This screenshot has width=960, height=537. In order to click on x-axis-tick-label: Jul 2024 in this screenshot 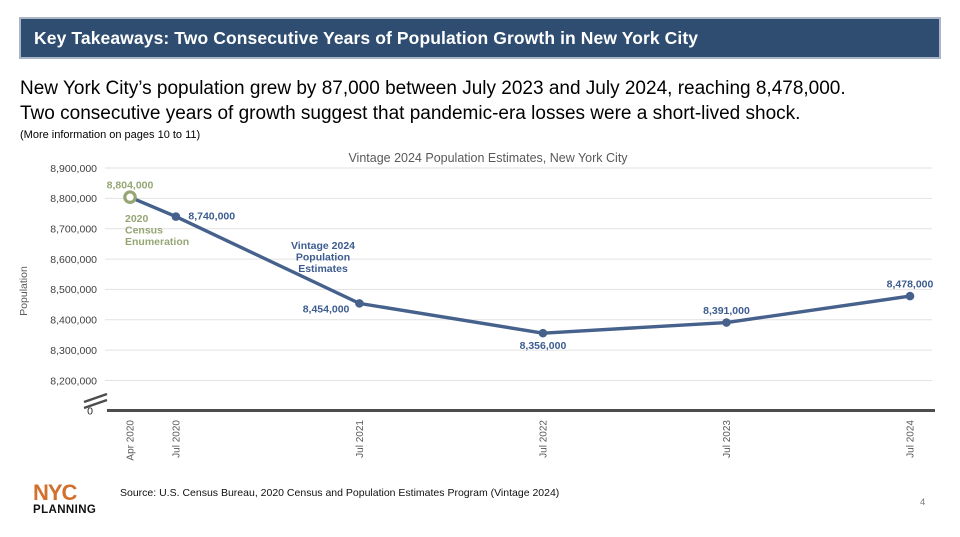, I will do `click(911, 439)`.